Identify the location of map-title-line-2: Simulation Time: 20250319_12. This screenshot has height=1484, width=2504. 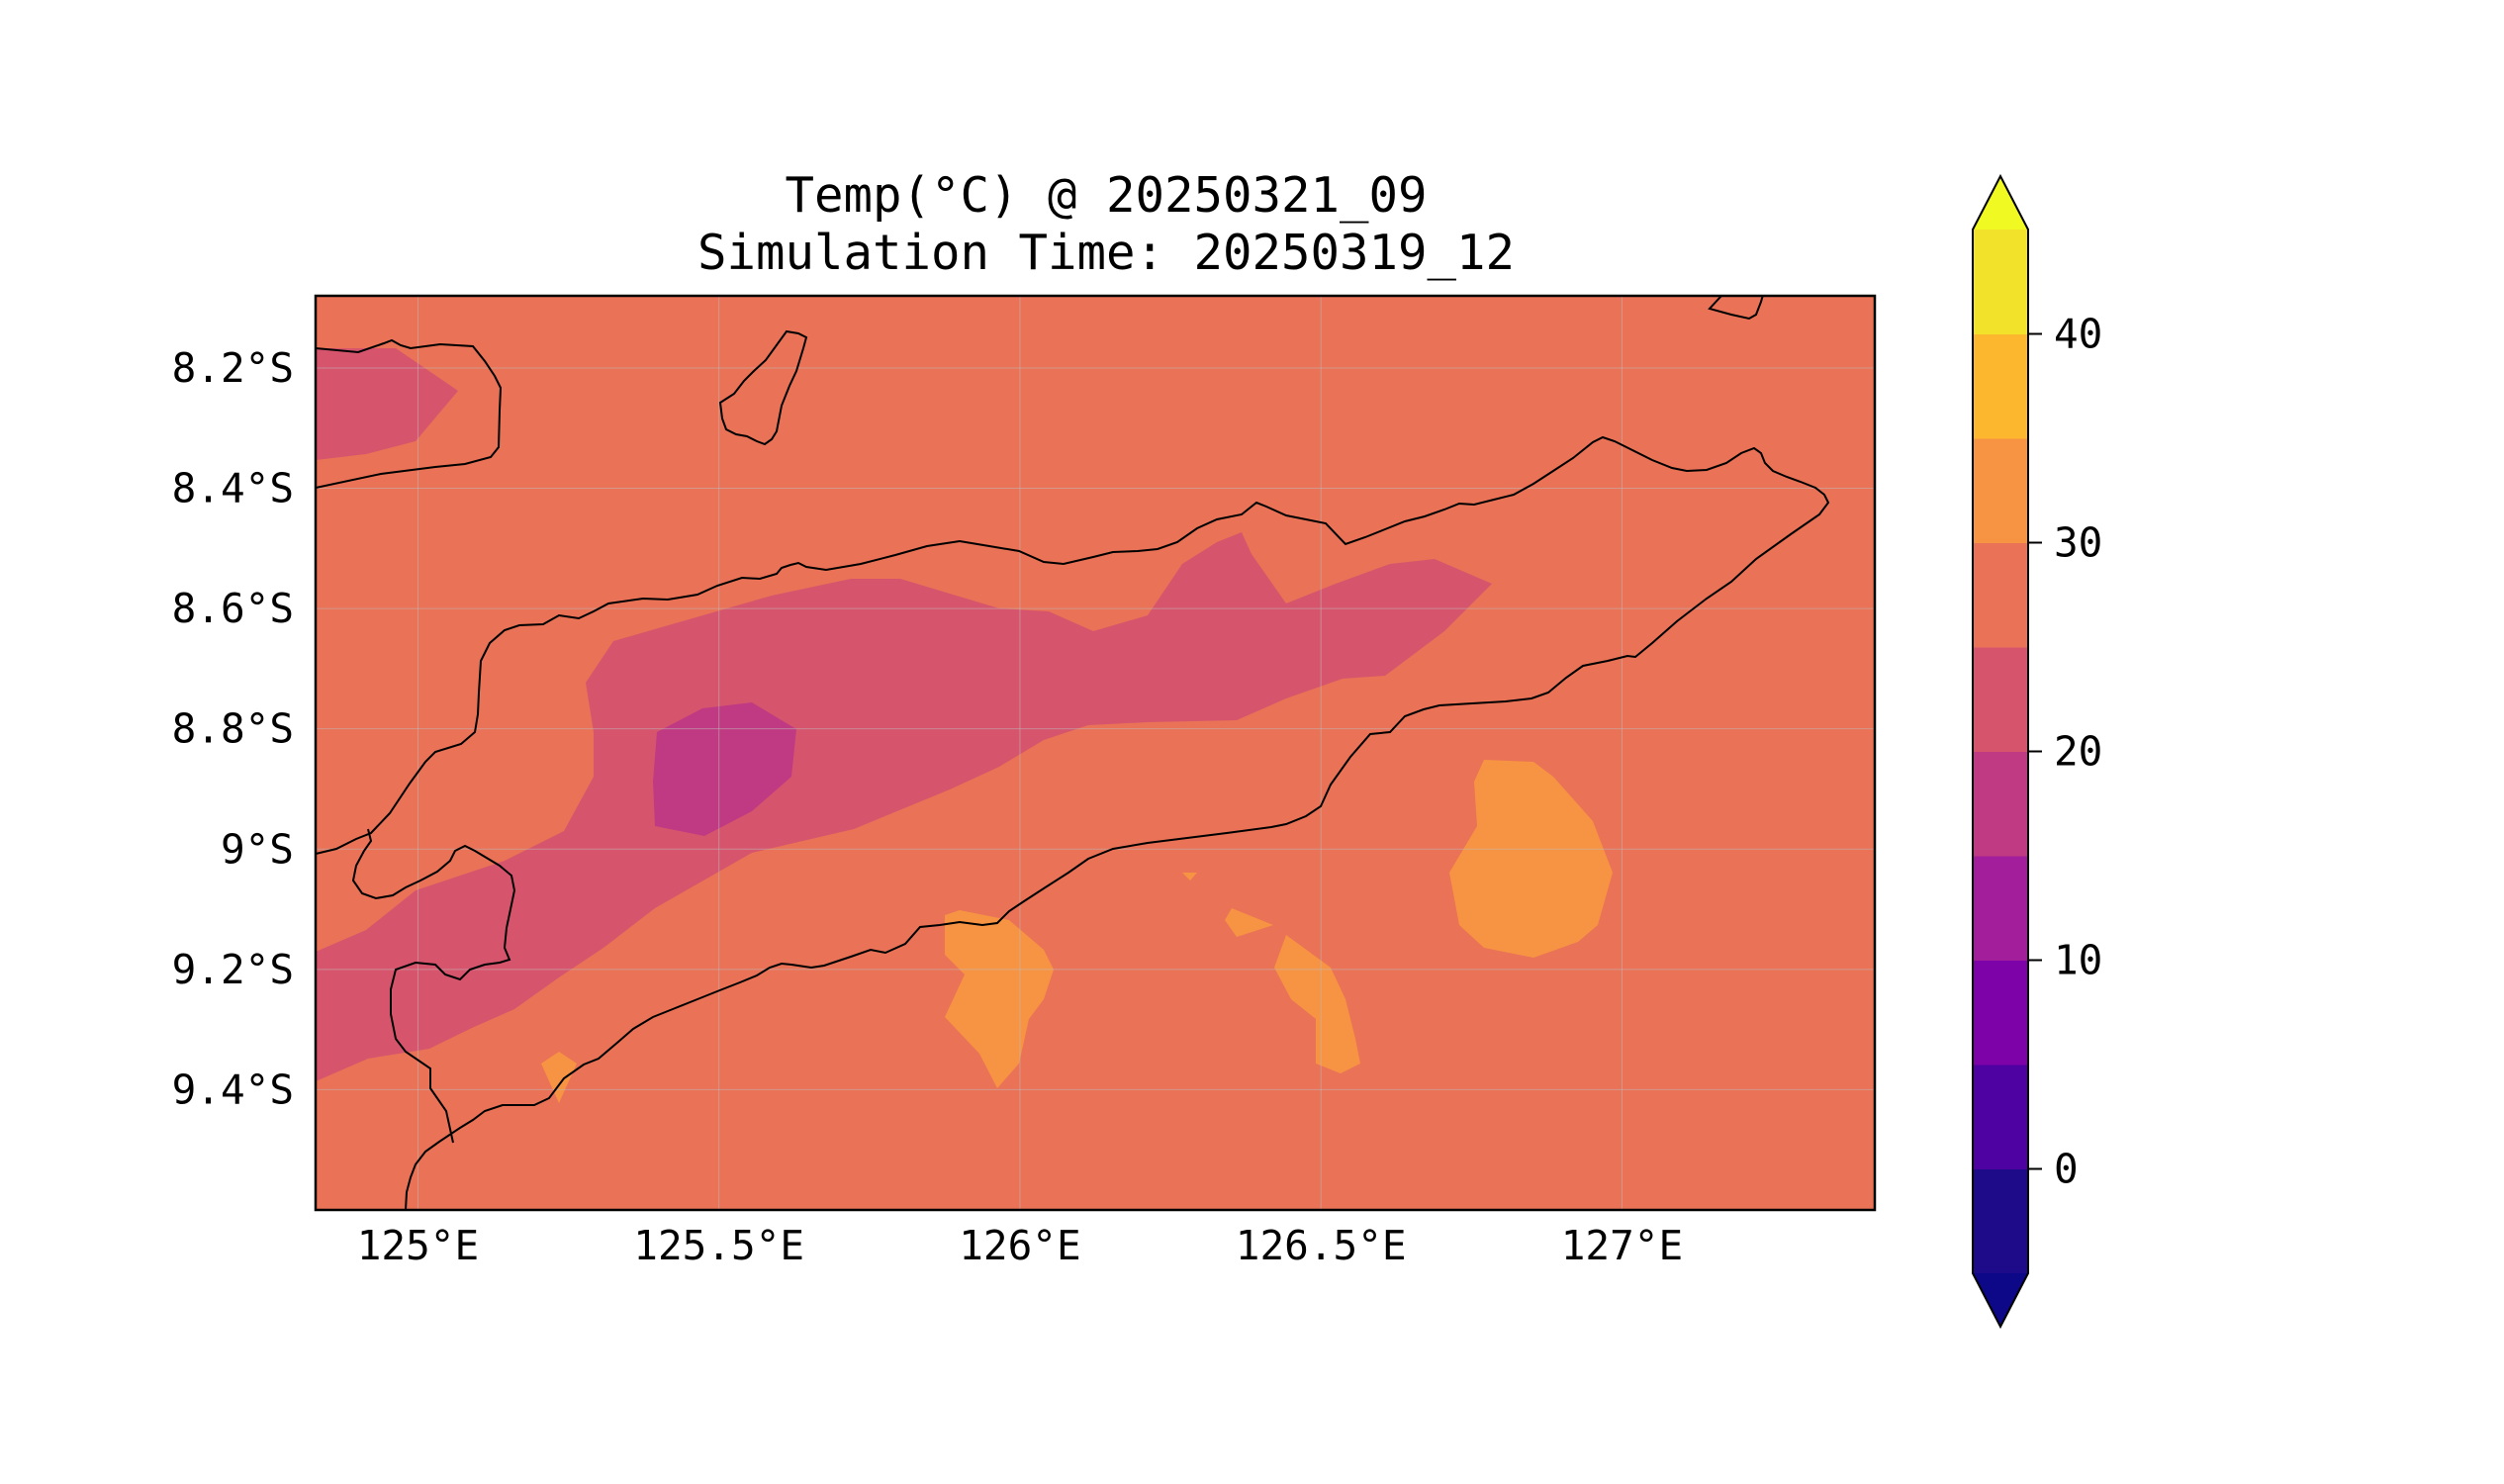
(1106, 253).